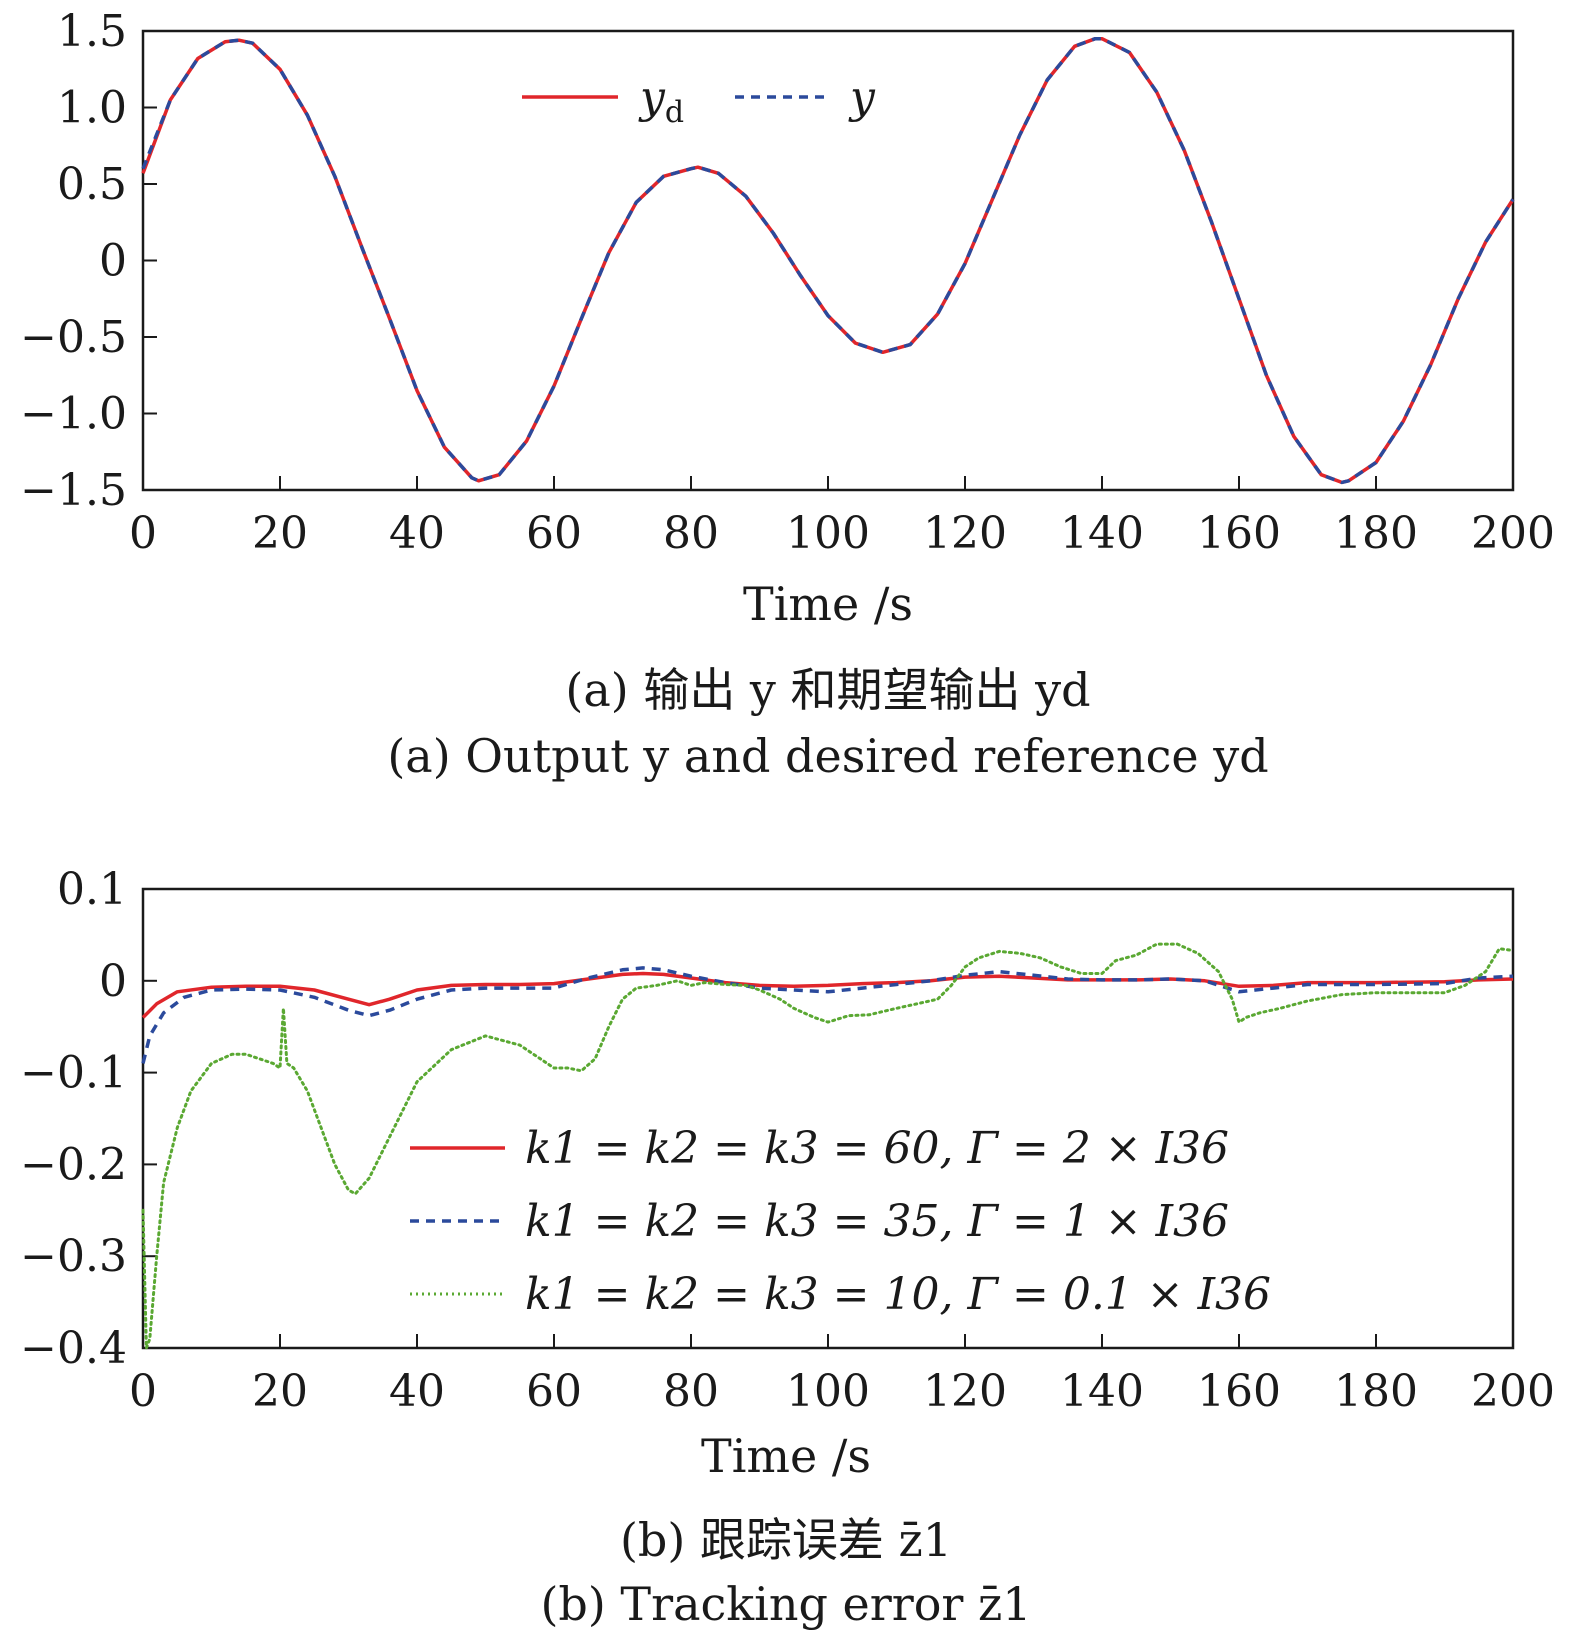  What do you see at coordinates (785, 1604) in the screenshot?
I see `caption-b-en: (b) Tracking error z̄1` at bounding box center [785, 1604].